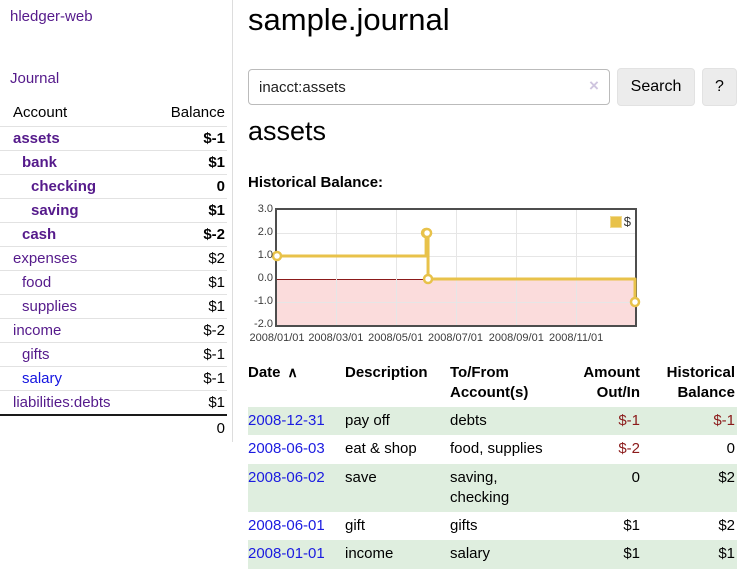 This screenshot has height=582, width=742. Describe the element at coordinates (629, 449) in the screenshot. I see `transaction-amount: $-2` at that location.